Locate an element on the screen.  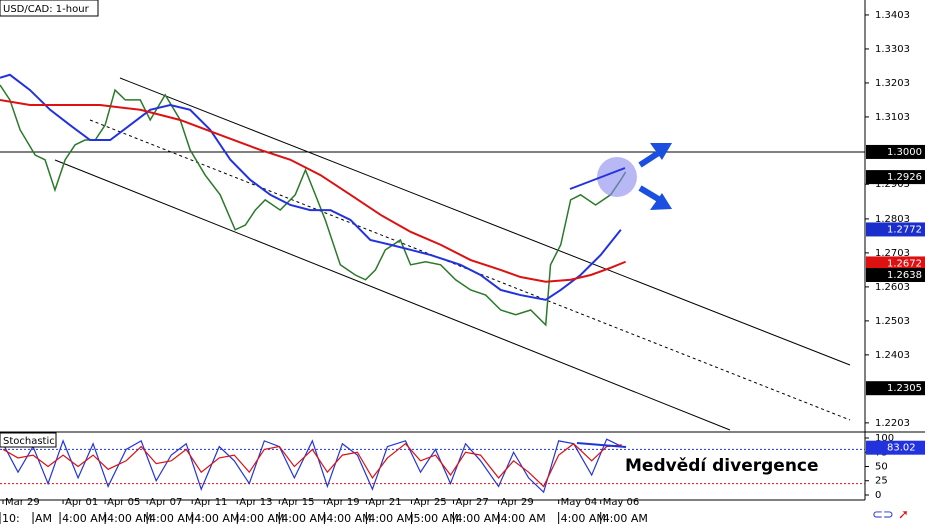
annotation: Medvědí divergence is located at coordinates (722, 466).